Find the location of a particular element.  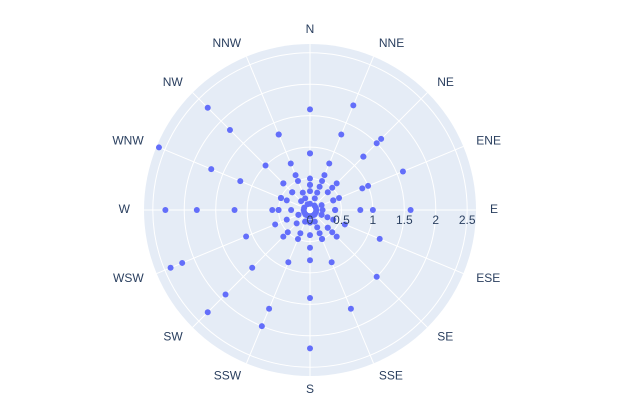

angular-tick-label: E is located at coordinates (494, 209).